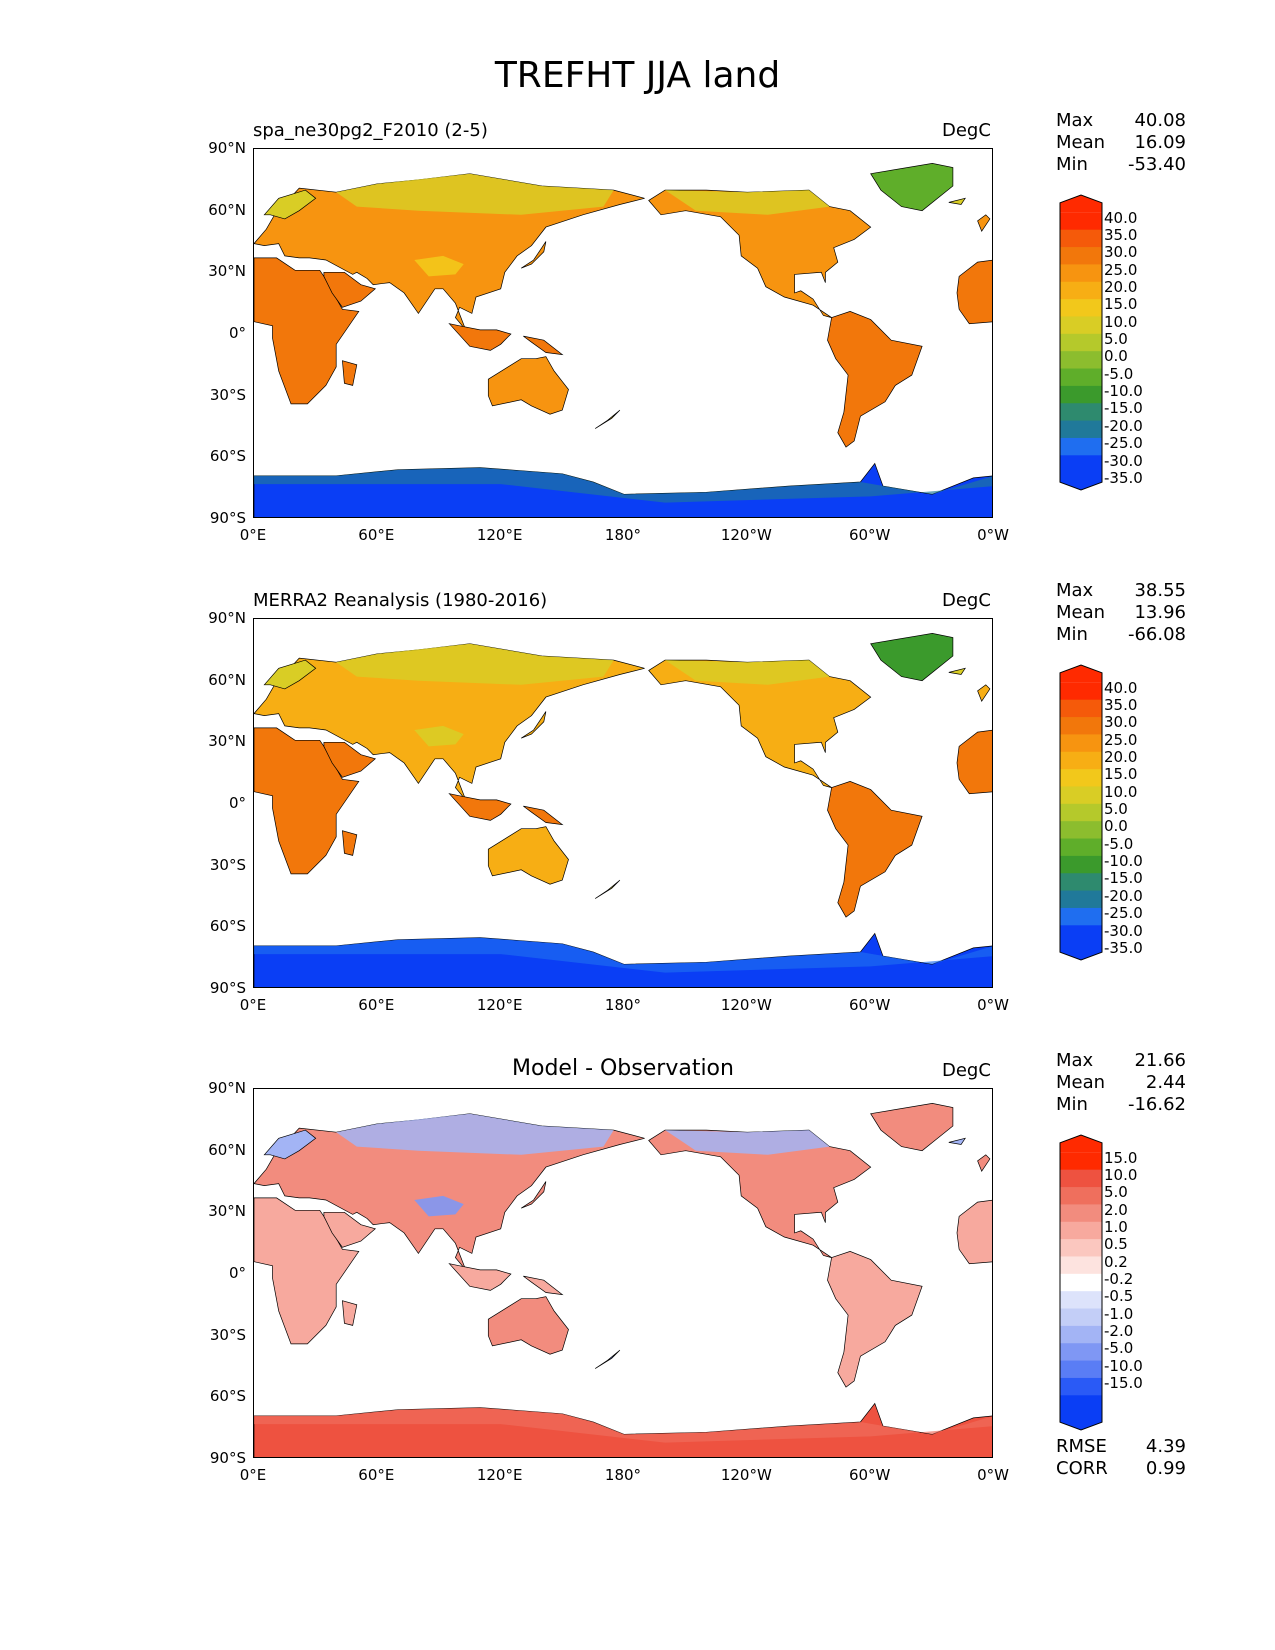 Image resolution: width=1275 pixels, height=1650 pixels. What do you see at coordinates (534, 725) in the screenshot?
I see `japan-land` at bounding box center [534, 725].